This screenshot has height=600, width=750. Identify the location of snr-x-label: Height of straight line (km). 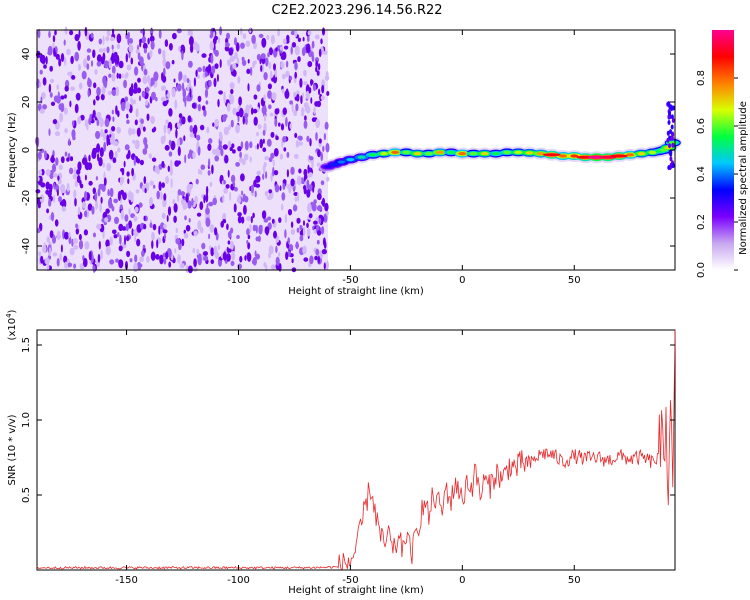
(356, 590).